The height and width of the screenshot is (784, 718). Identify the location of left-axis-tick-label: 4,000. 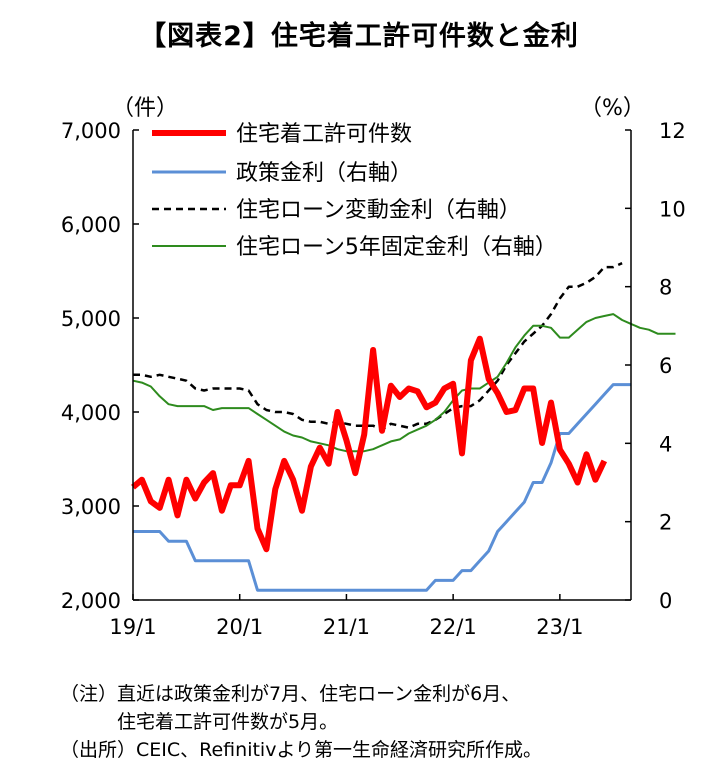
(91, 413).